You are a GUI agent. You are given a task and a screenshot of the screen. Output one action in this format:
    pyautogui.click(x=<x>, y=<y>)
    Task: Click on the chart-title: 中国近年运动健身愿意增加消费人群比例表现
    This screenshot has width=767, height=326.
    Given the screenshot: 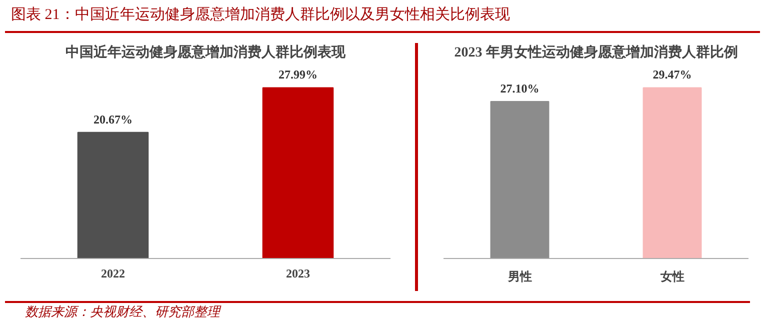 What is the action you would take?
    pyautogui.click(x=206, y=52)
    